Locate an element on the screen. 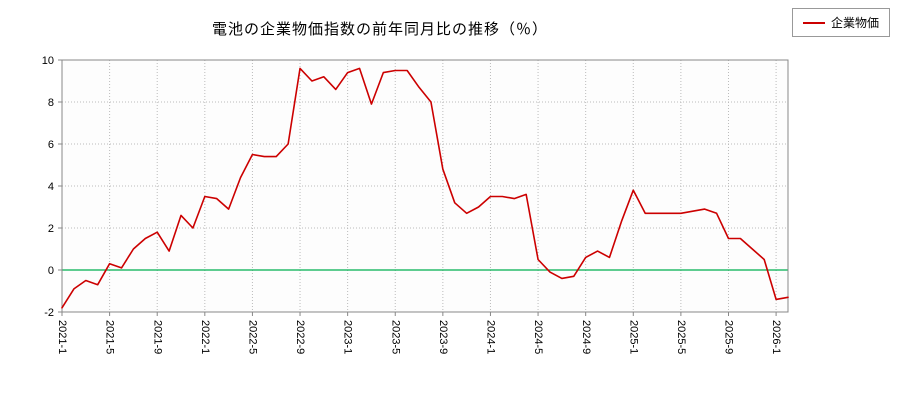  svg-text: 2023-5 is located at coordinates (395, 337).